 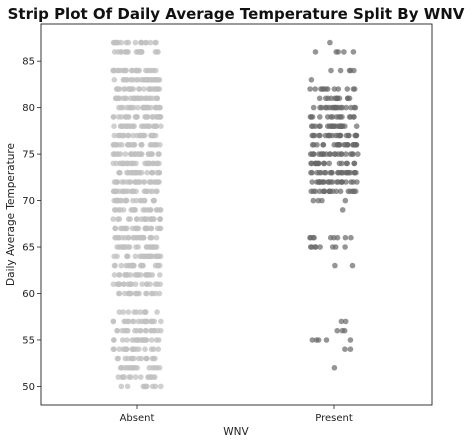 What do you see at coordinates (334, 418) in the screenshot?
I see `x-tick-label-present: Present` at bounding box center [334, 418].